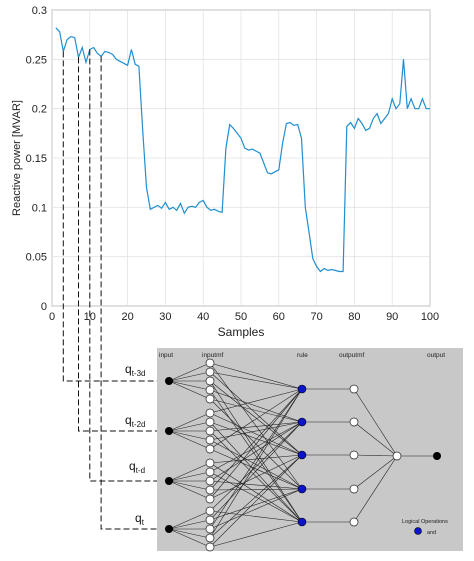 Image resolution: width=474 pixels, height=561 pixels. What do you see at coordinates (418, 531) in the screenshot?
I see `legend-and-marker` at bounding box center [418, 531].